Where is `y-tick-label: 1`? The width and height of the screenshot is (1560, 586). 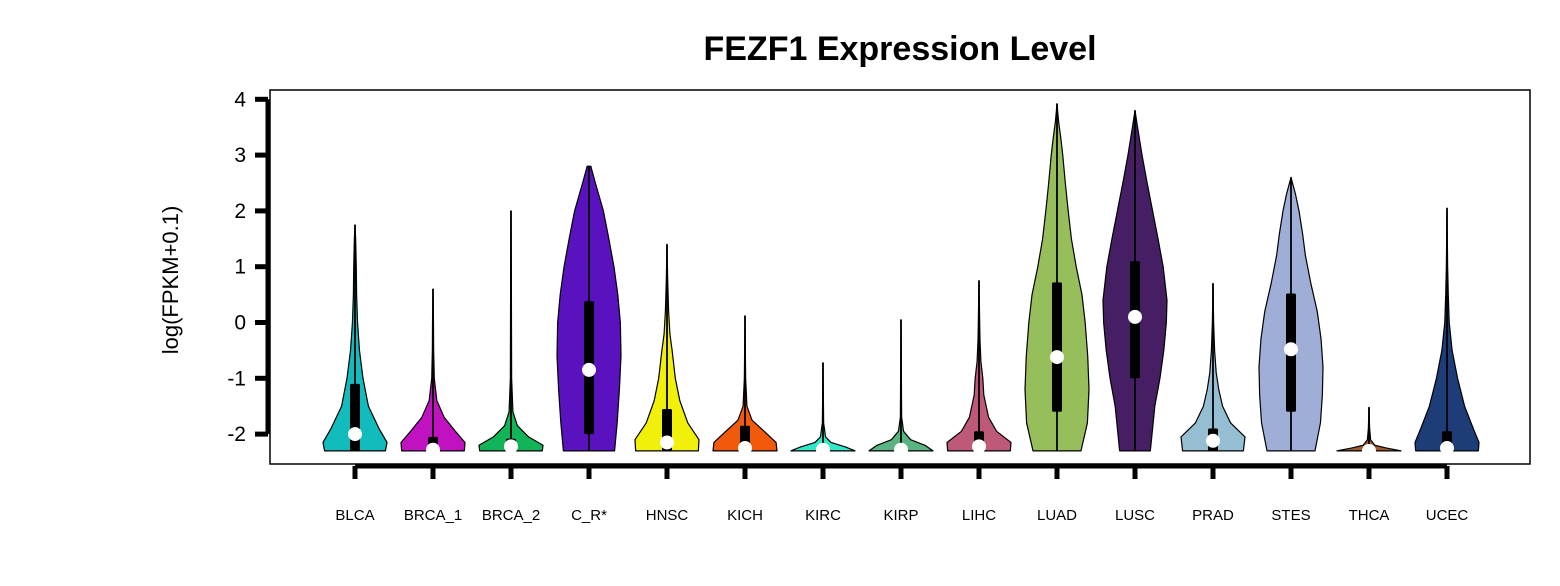 y-tick-label: 1 is located at coordinates (240, 267).